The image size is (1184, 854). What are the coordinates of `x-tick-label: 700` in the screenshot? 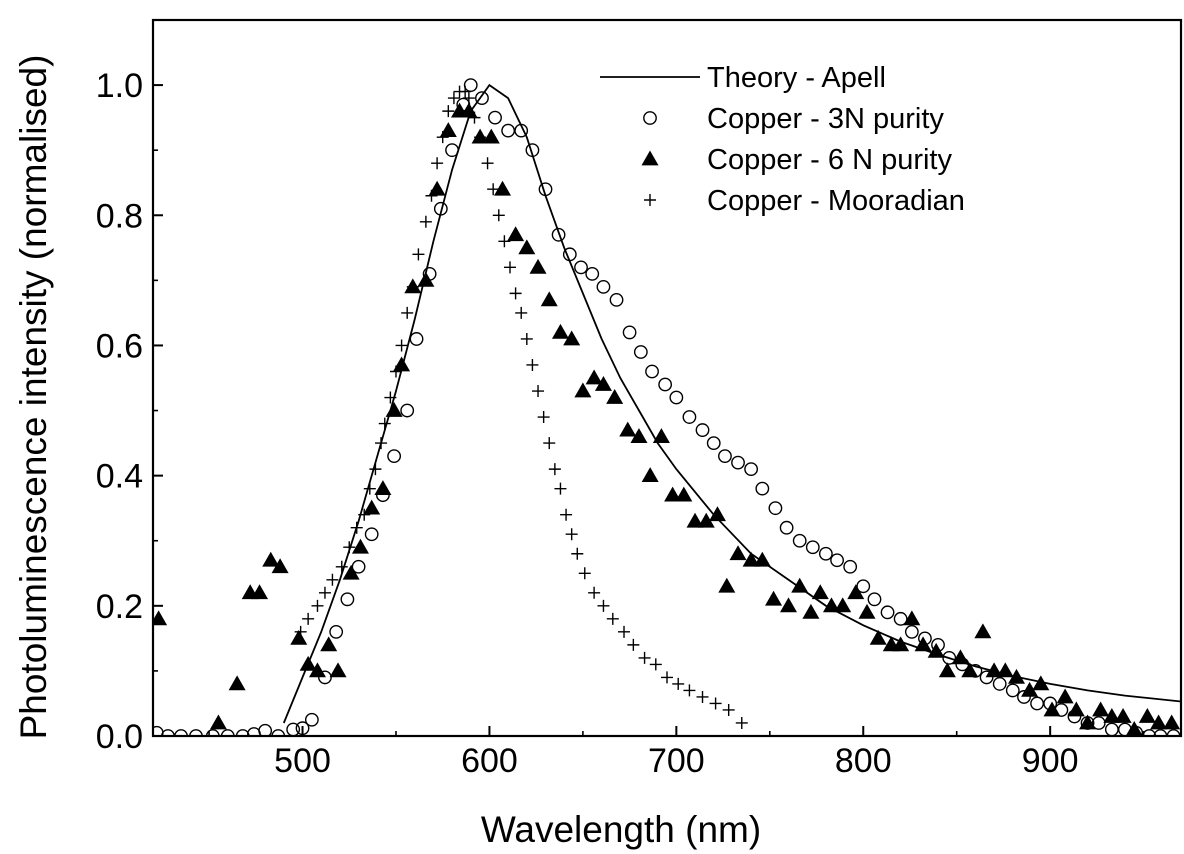 It's located at (676, 761).